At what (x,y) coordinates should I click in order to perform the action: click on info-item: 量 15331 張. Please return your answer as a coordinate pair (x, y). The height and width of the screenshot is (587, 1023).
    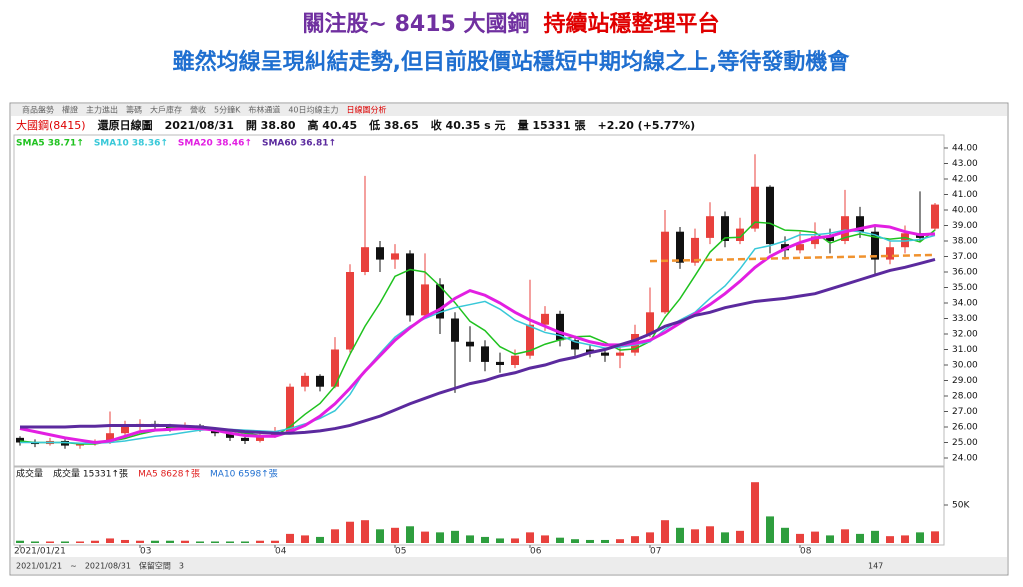
    Looking at the image, I should click on (552, 125).